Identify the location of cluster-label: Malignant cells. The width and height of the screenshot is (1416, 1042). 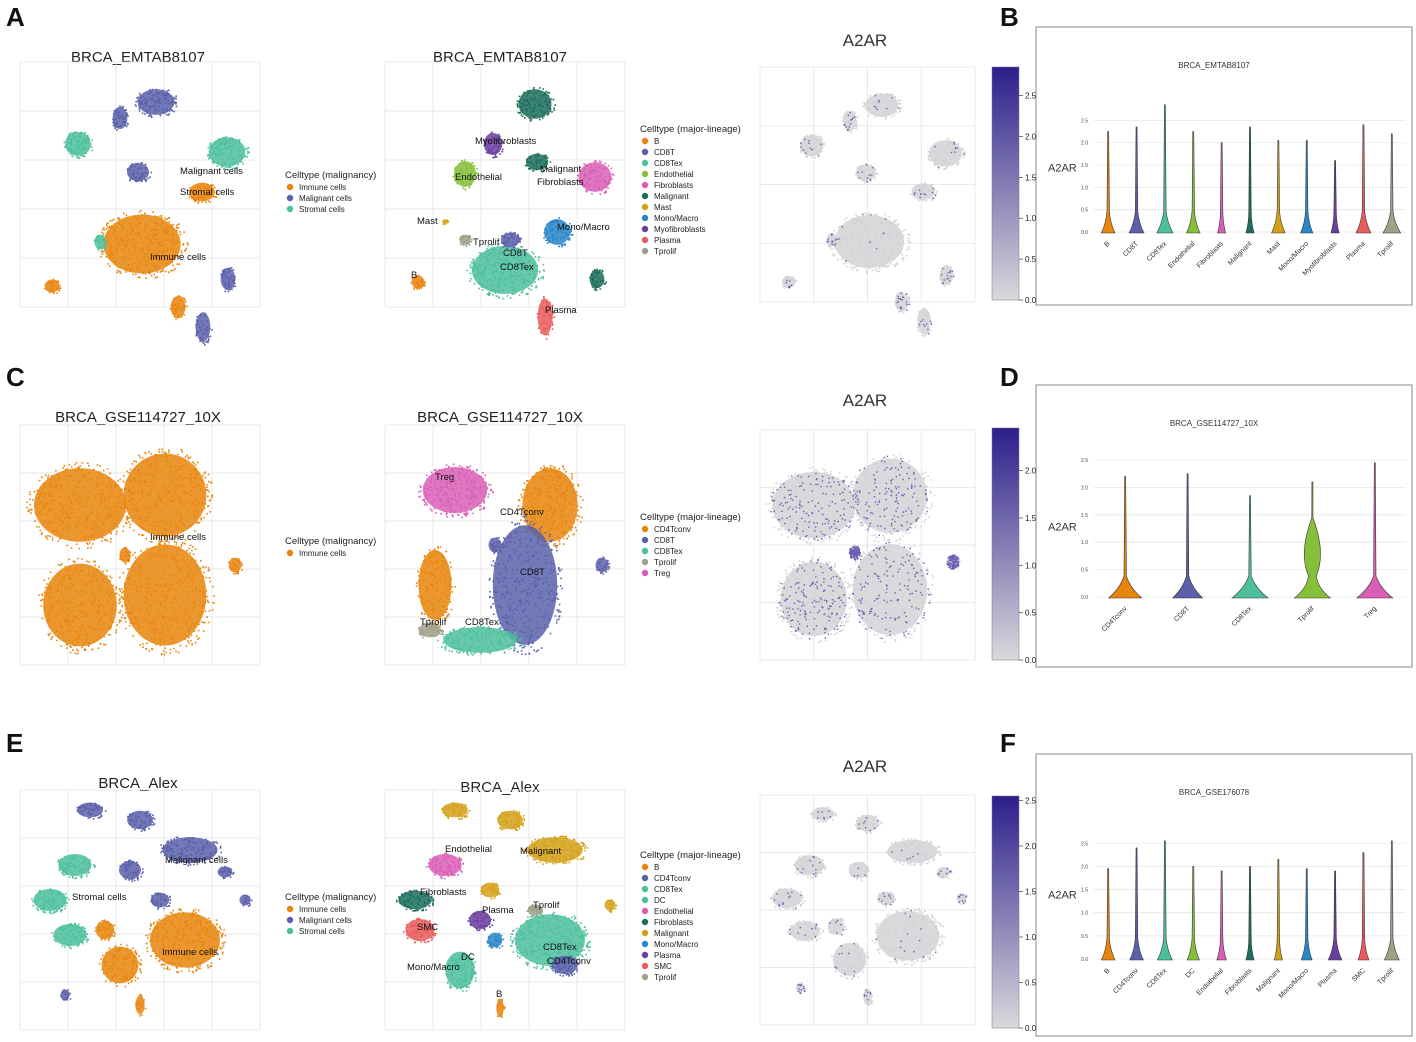
(211, 171).